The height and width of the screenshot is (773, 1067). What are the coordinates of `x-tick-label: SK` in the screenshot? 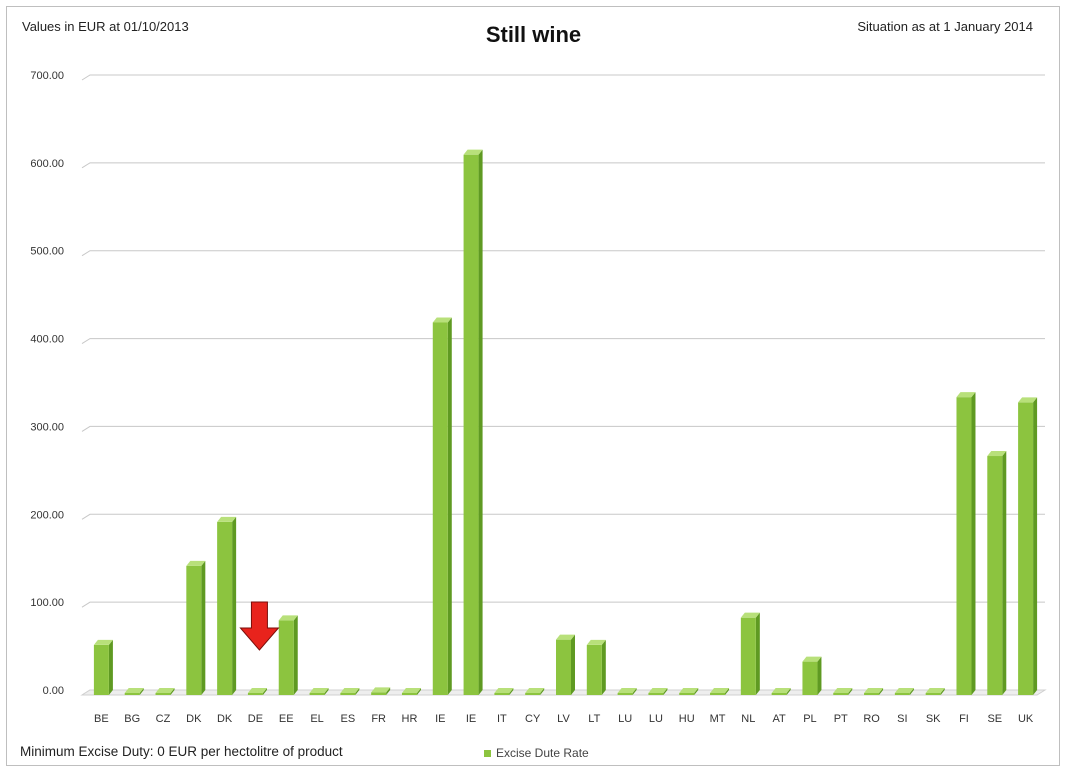 It's located at (933, 719).